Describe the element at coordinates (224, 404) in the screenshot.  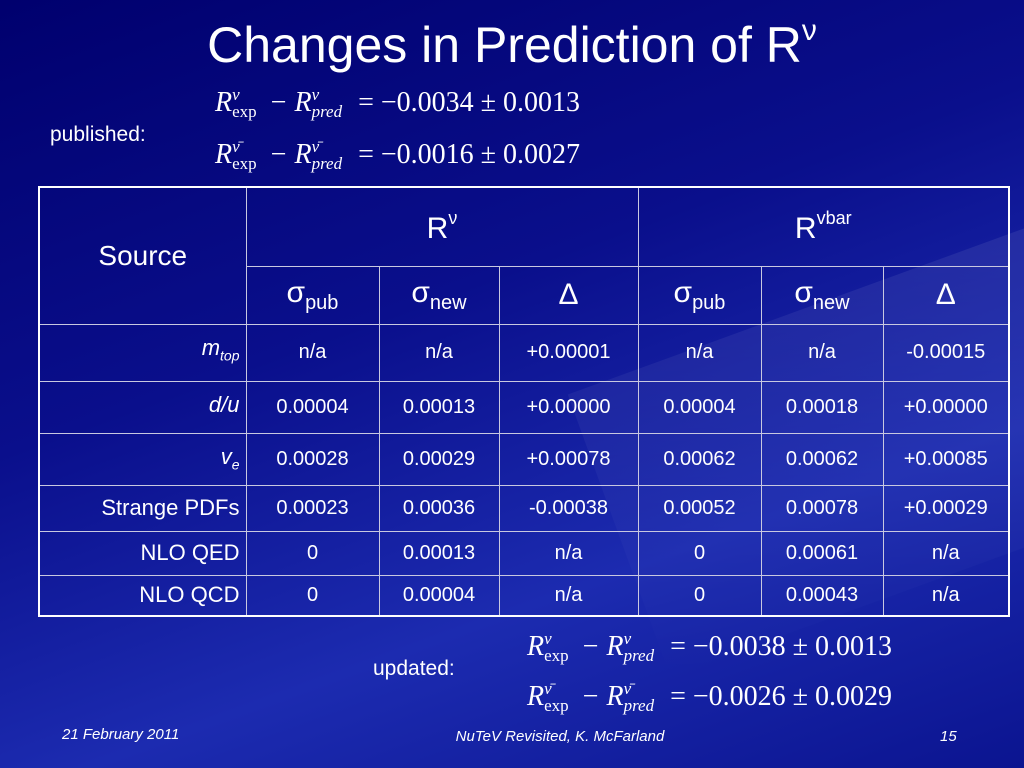
I see `row-label-text: d/u` at that location.